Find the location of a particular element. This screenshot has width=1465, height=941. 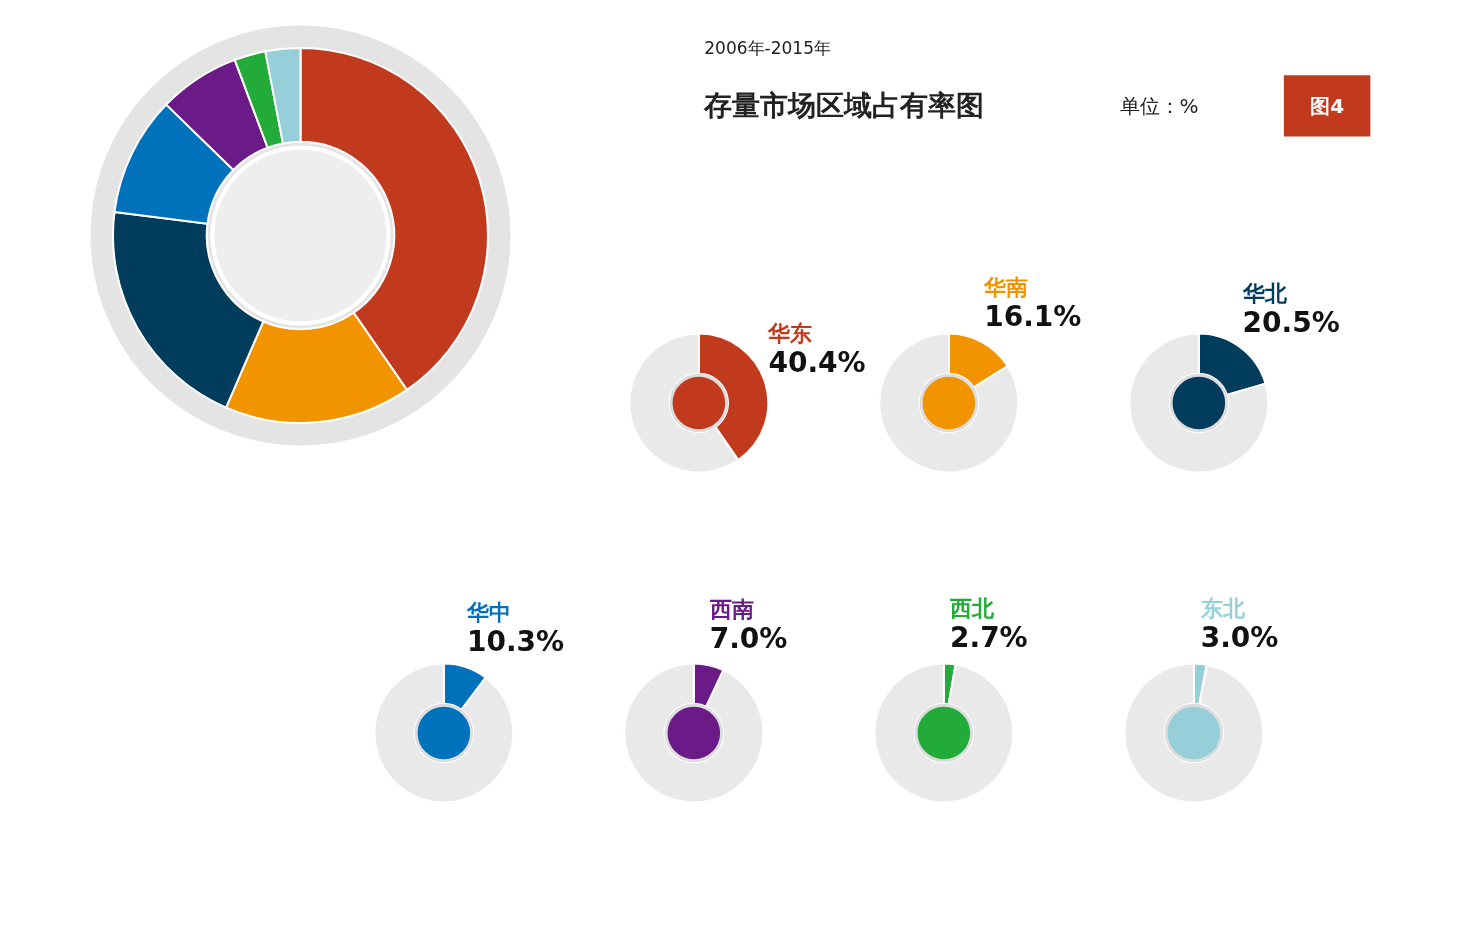

data-label: 40.4% is located at coordinates (817, 362).